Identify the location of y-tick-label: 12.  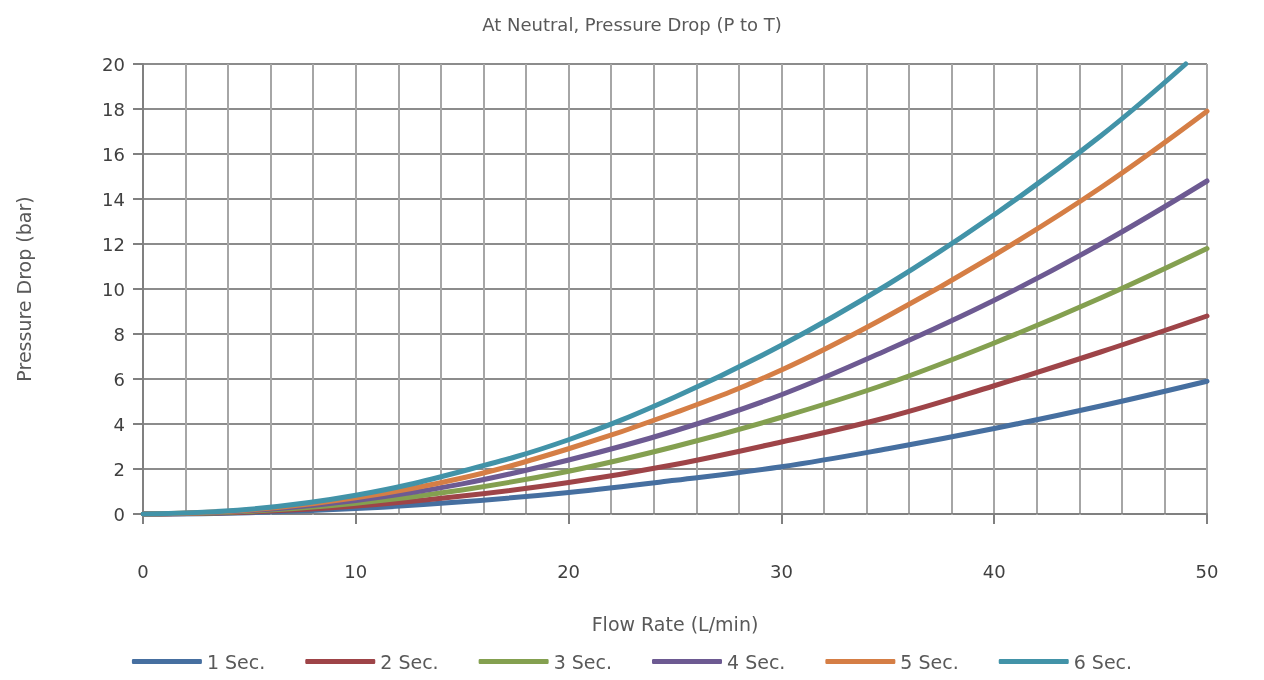
(113, 244).